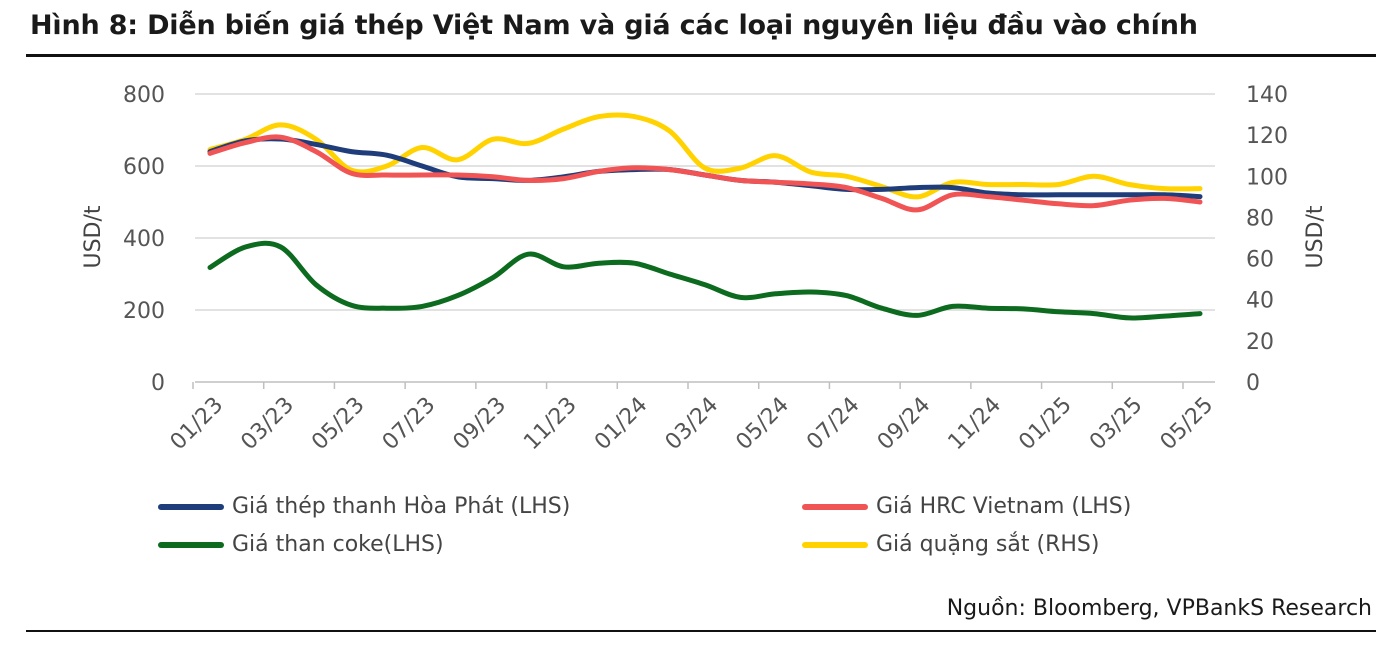 The width and height of the screenshot is (1390, 646). I want to click on right-axis-ticks: 0 20 40 60 80 100 120 140, so click(1267, 239).